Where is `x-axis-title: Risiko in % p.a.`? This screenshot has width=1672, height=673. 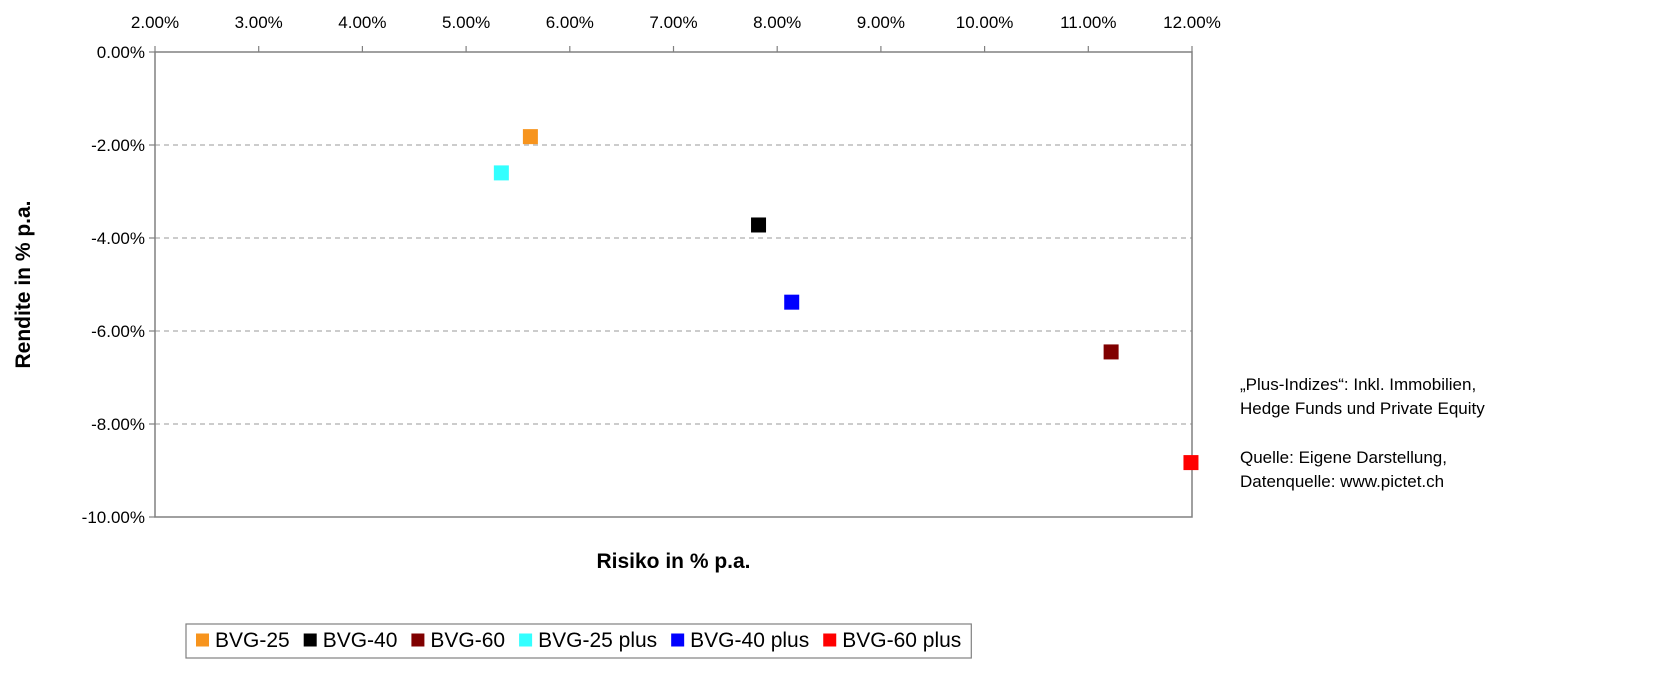 x-axis-title: Risiko in % p.a. is located at coordinates (673, 561).